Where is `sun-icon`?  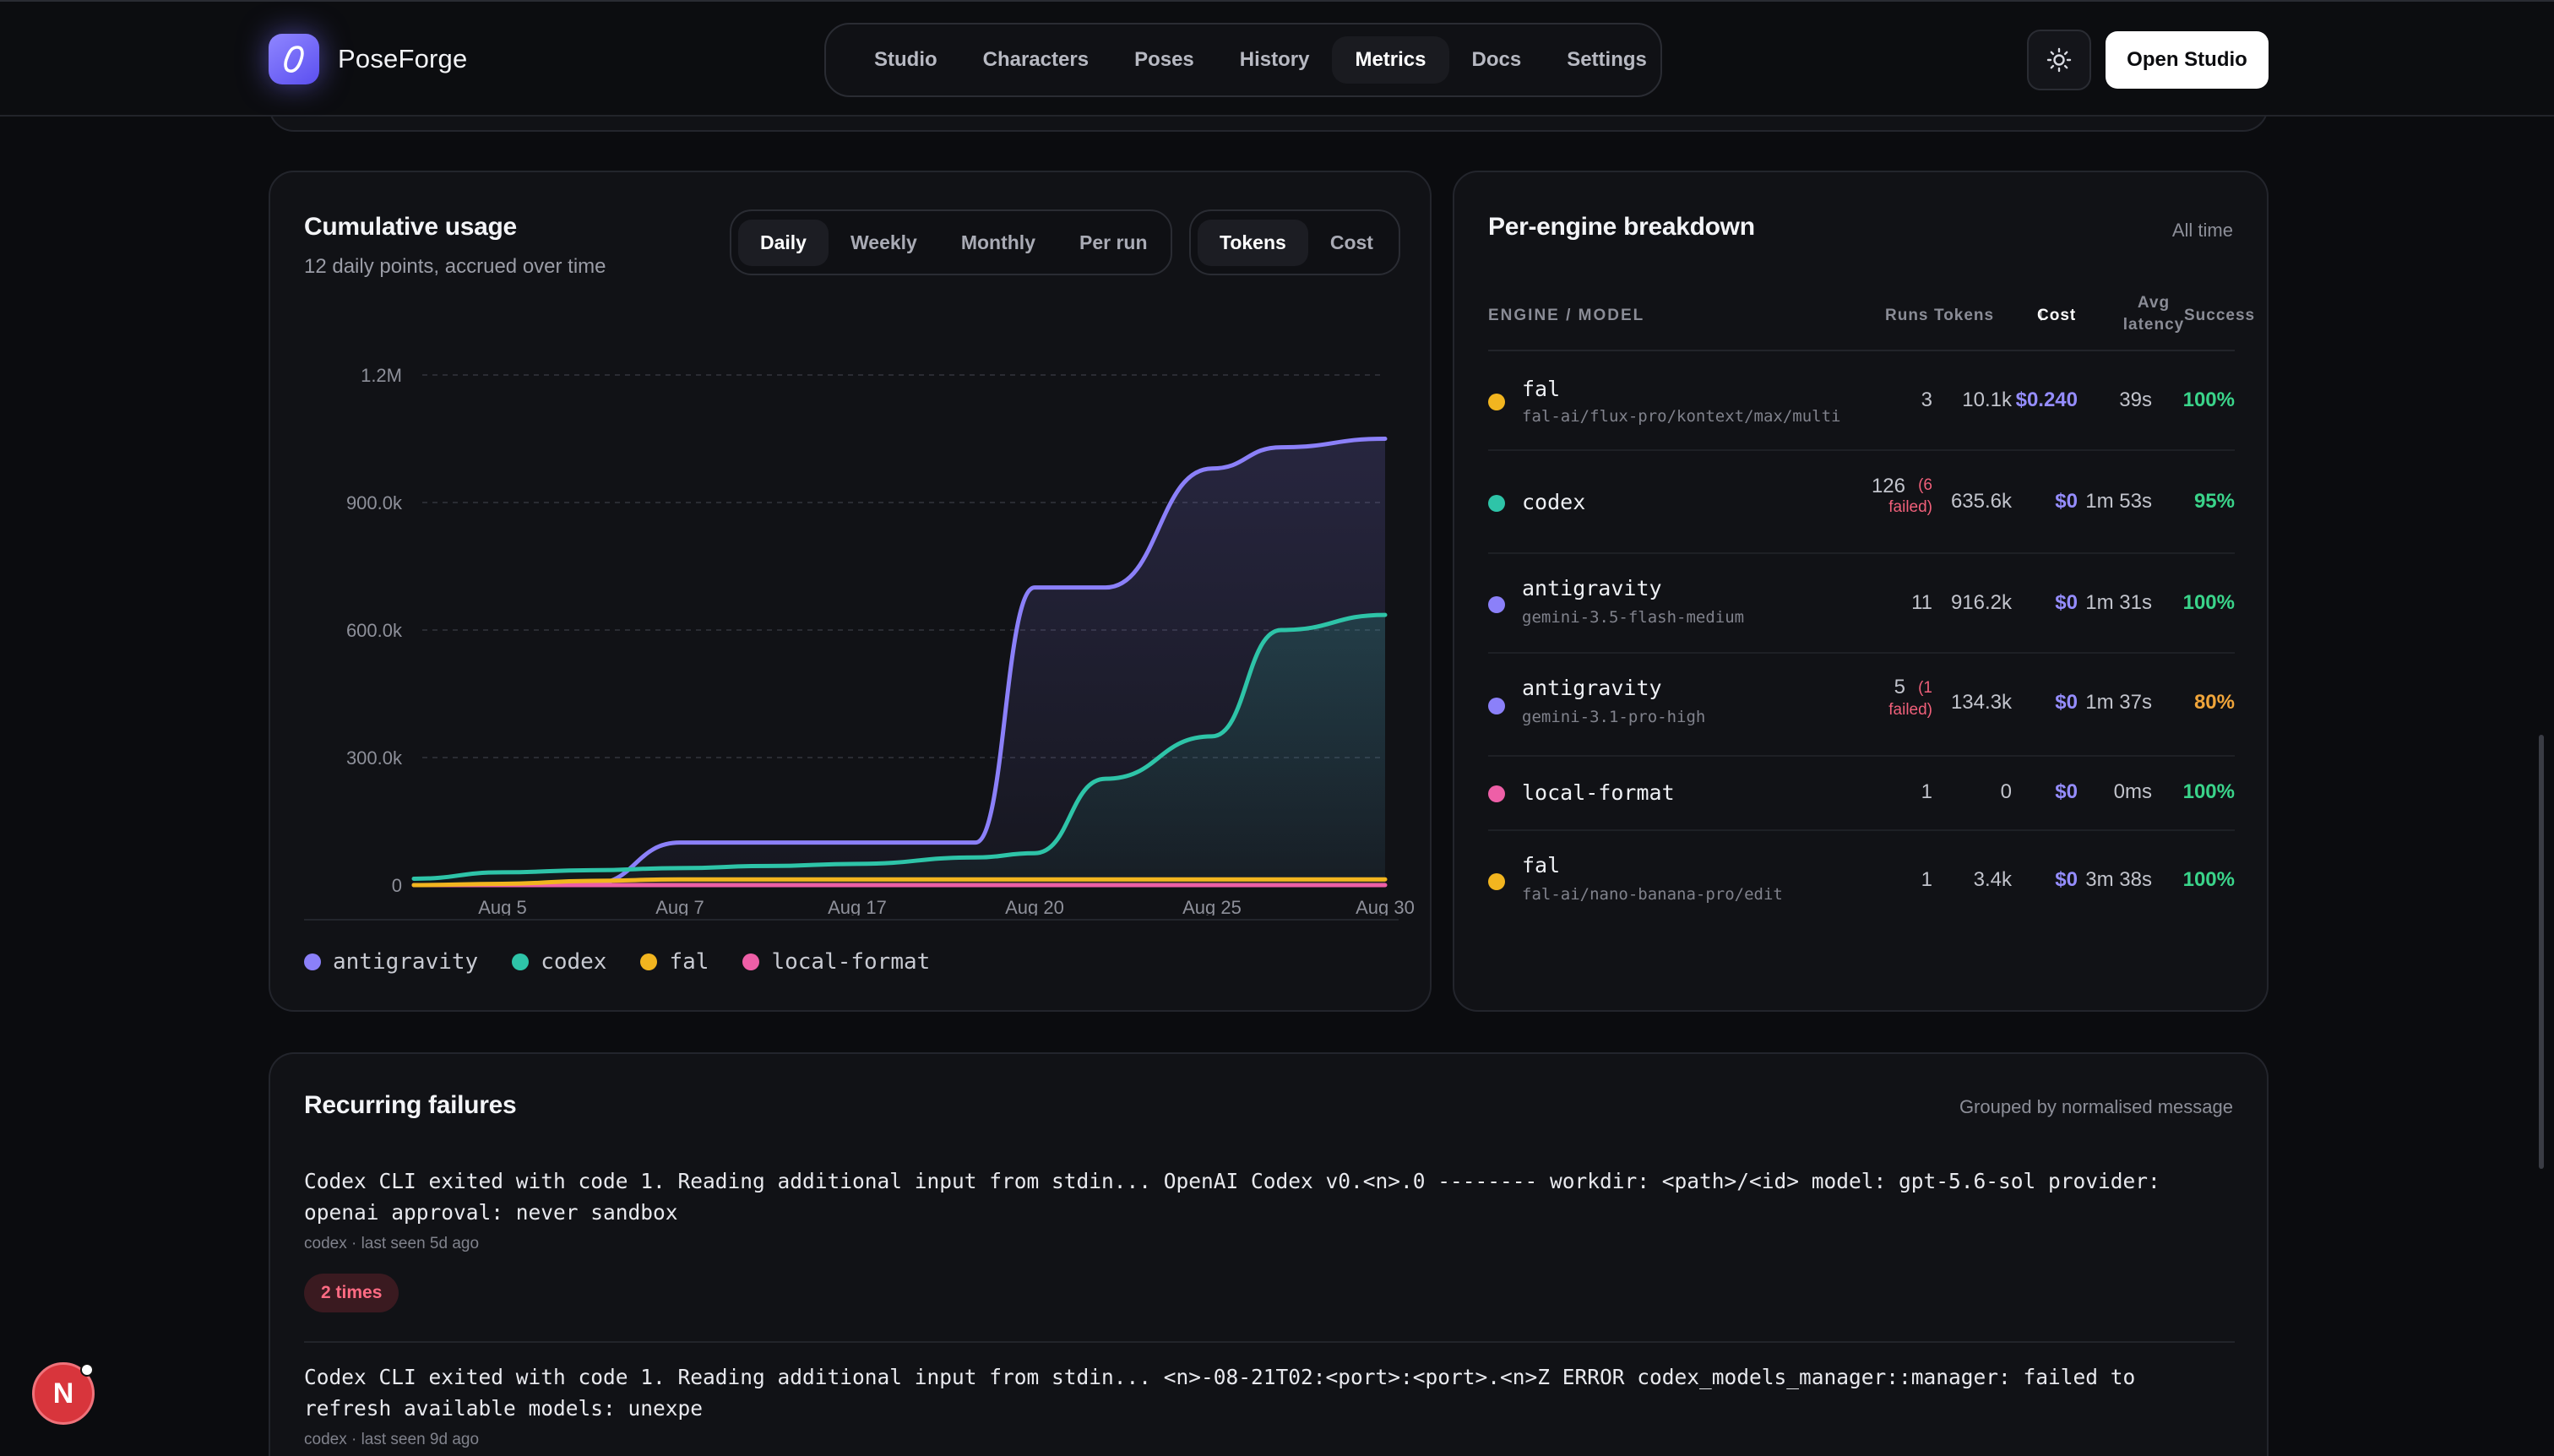 sun-icon is located at coordinates (2059, 60).